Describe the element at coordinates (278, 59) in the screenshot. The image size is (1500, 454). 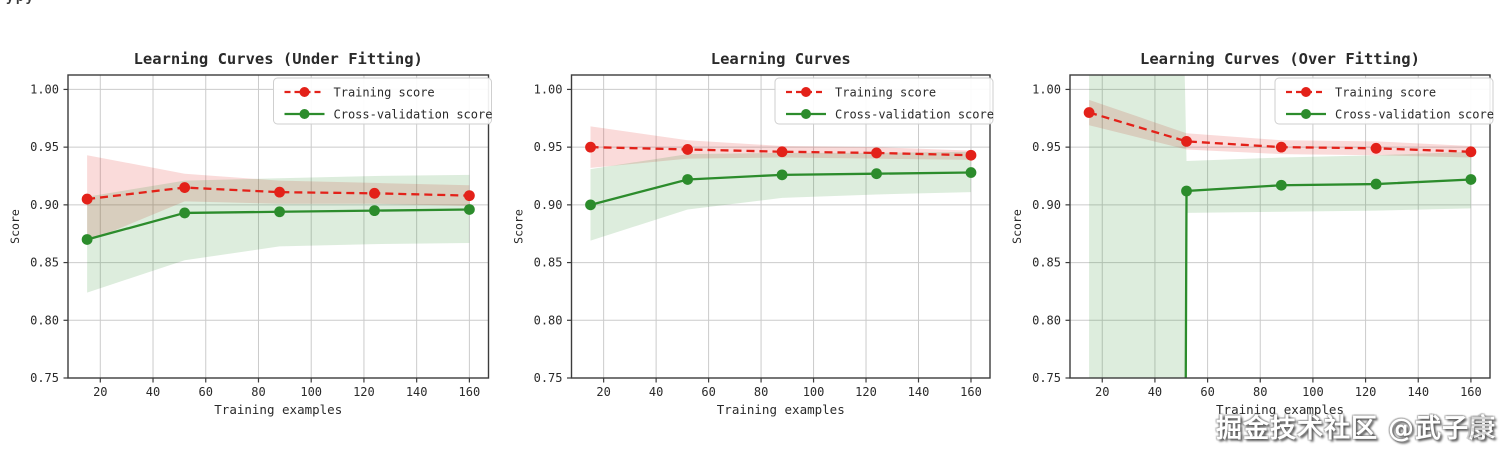
I see `chart-title: Learning Curves (Under Fitting)` at that location.